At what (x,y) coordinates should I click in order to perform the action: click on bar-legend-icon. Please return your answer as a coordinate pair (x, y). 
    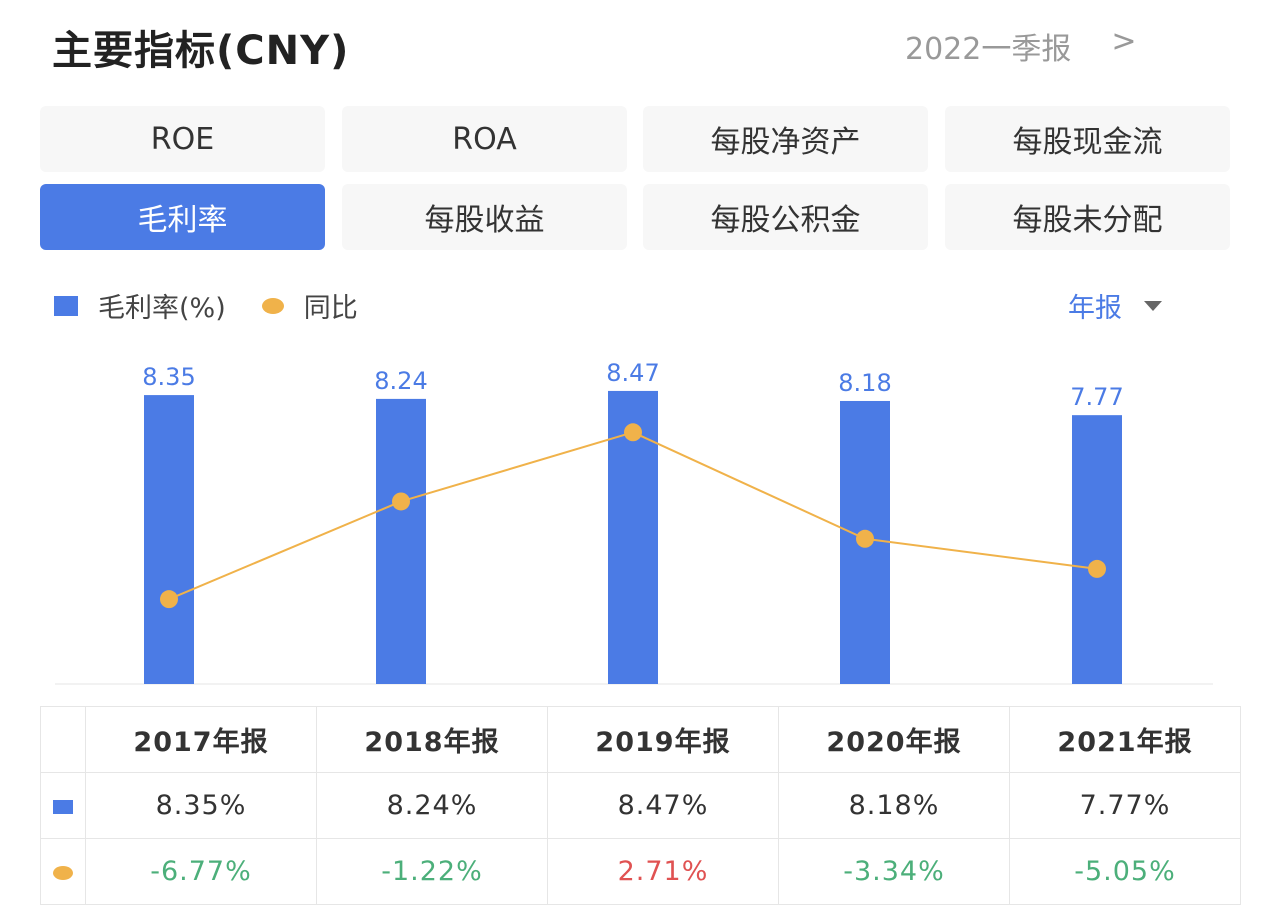
    Looking at the image, I should click on (66, 305).